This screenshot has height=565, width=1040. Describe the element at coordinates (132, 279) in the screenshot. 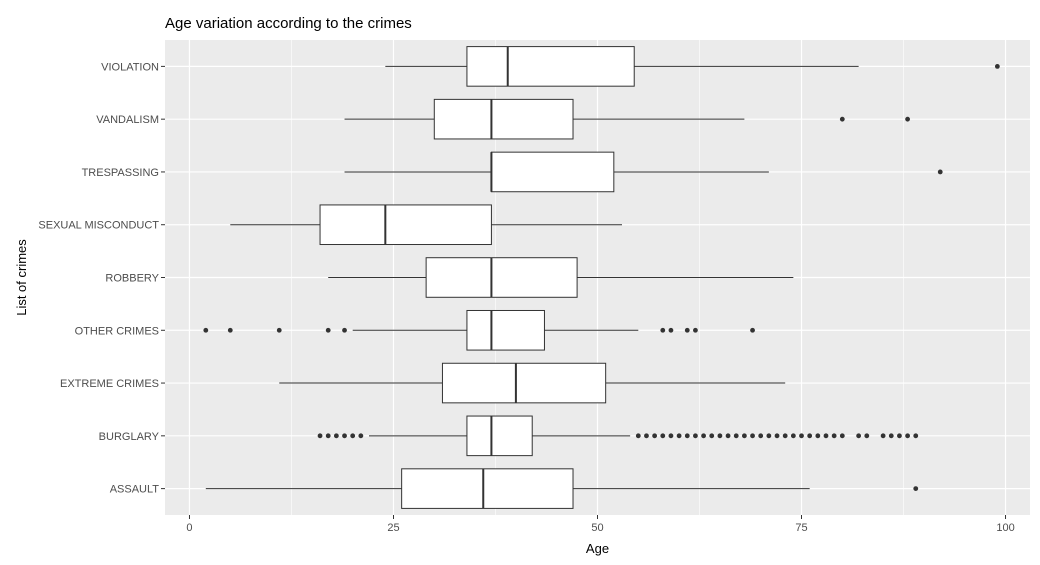

I see `y-tick-label: ROBBERY` at that location.